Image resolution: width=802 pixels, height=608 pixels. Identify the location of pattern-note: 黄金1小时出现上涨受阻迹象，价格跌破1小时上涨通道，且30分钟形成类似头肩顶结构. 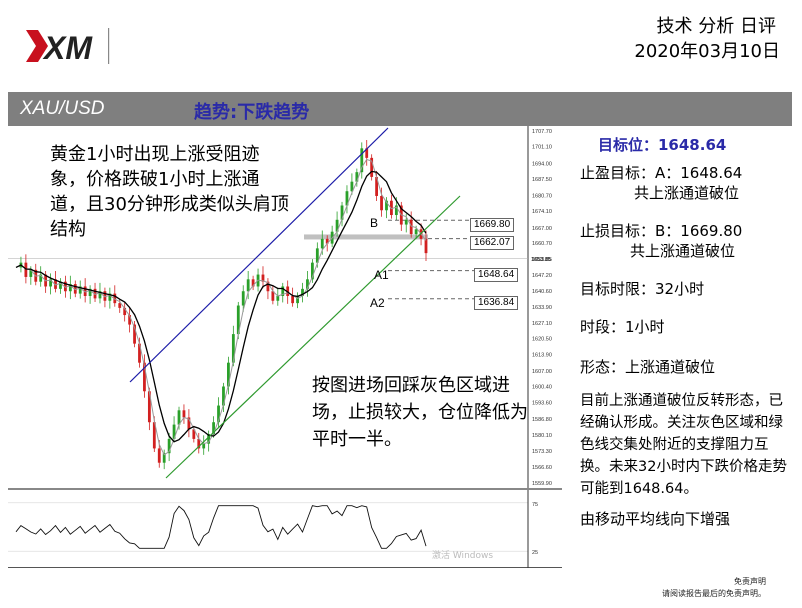
(169, 192).